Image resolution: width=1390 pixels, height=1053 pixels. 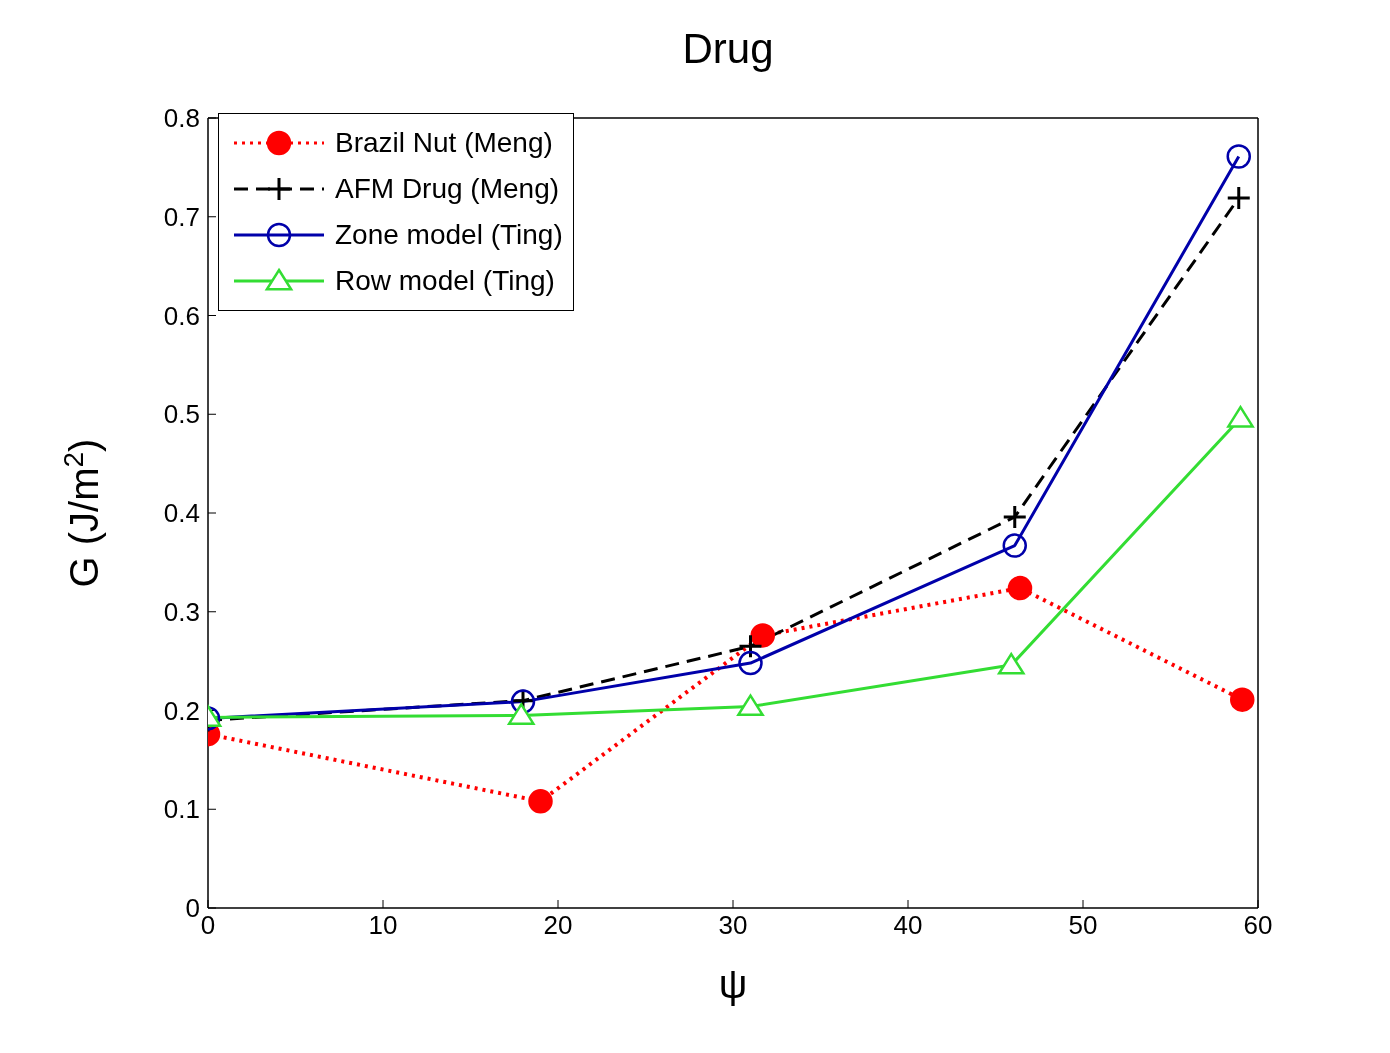 What do you see at coordinates (908, 925) in the screenshot?
I see `x-tick-label: 40` at bounding box center [908, 925].